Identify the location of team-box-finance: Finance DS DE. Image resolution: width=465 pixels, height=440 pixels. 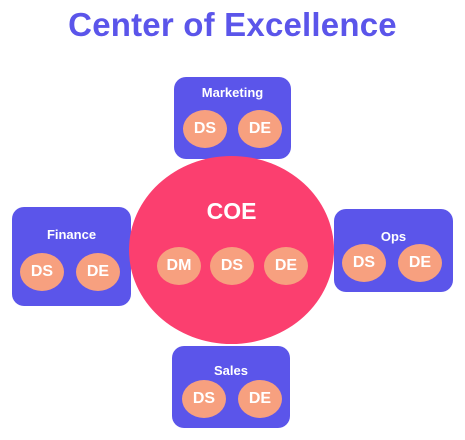
(71, 256).